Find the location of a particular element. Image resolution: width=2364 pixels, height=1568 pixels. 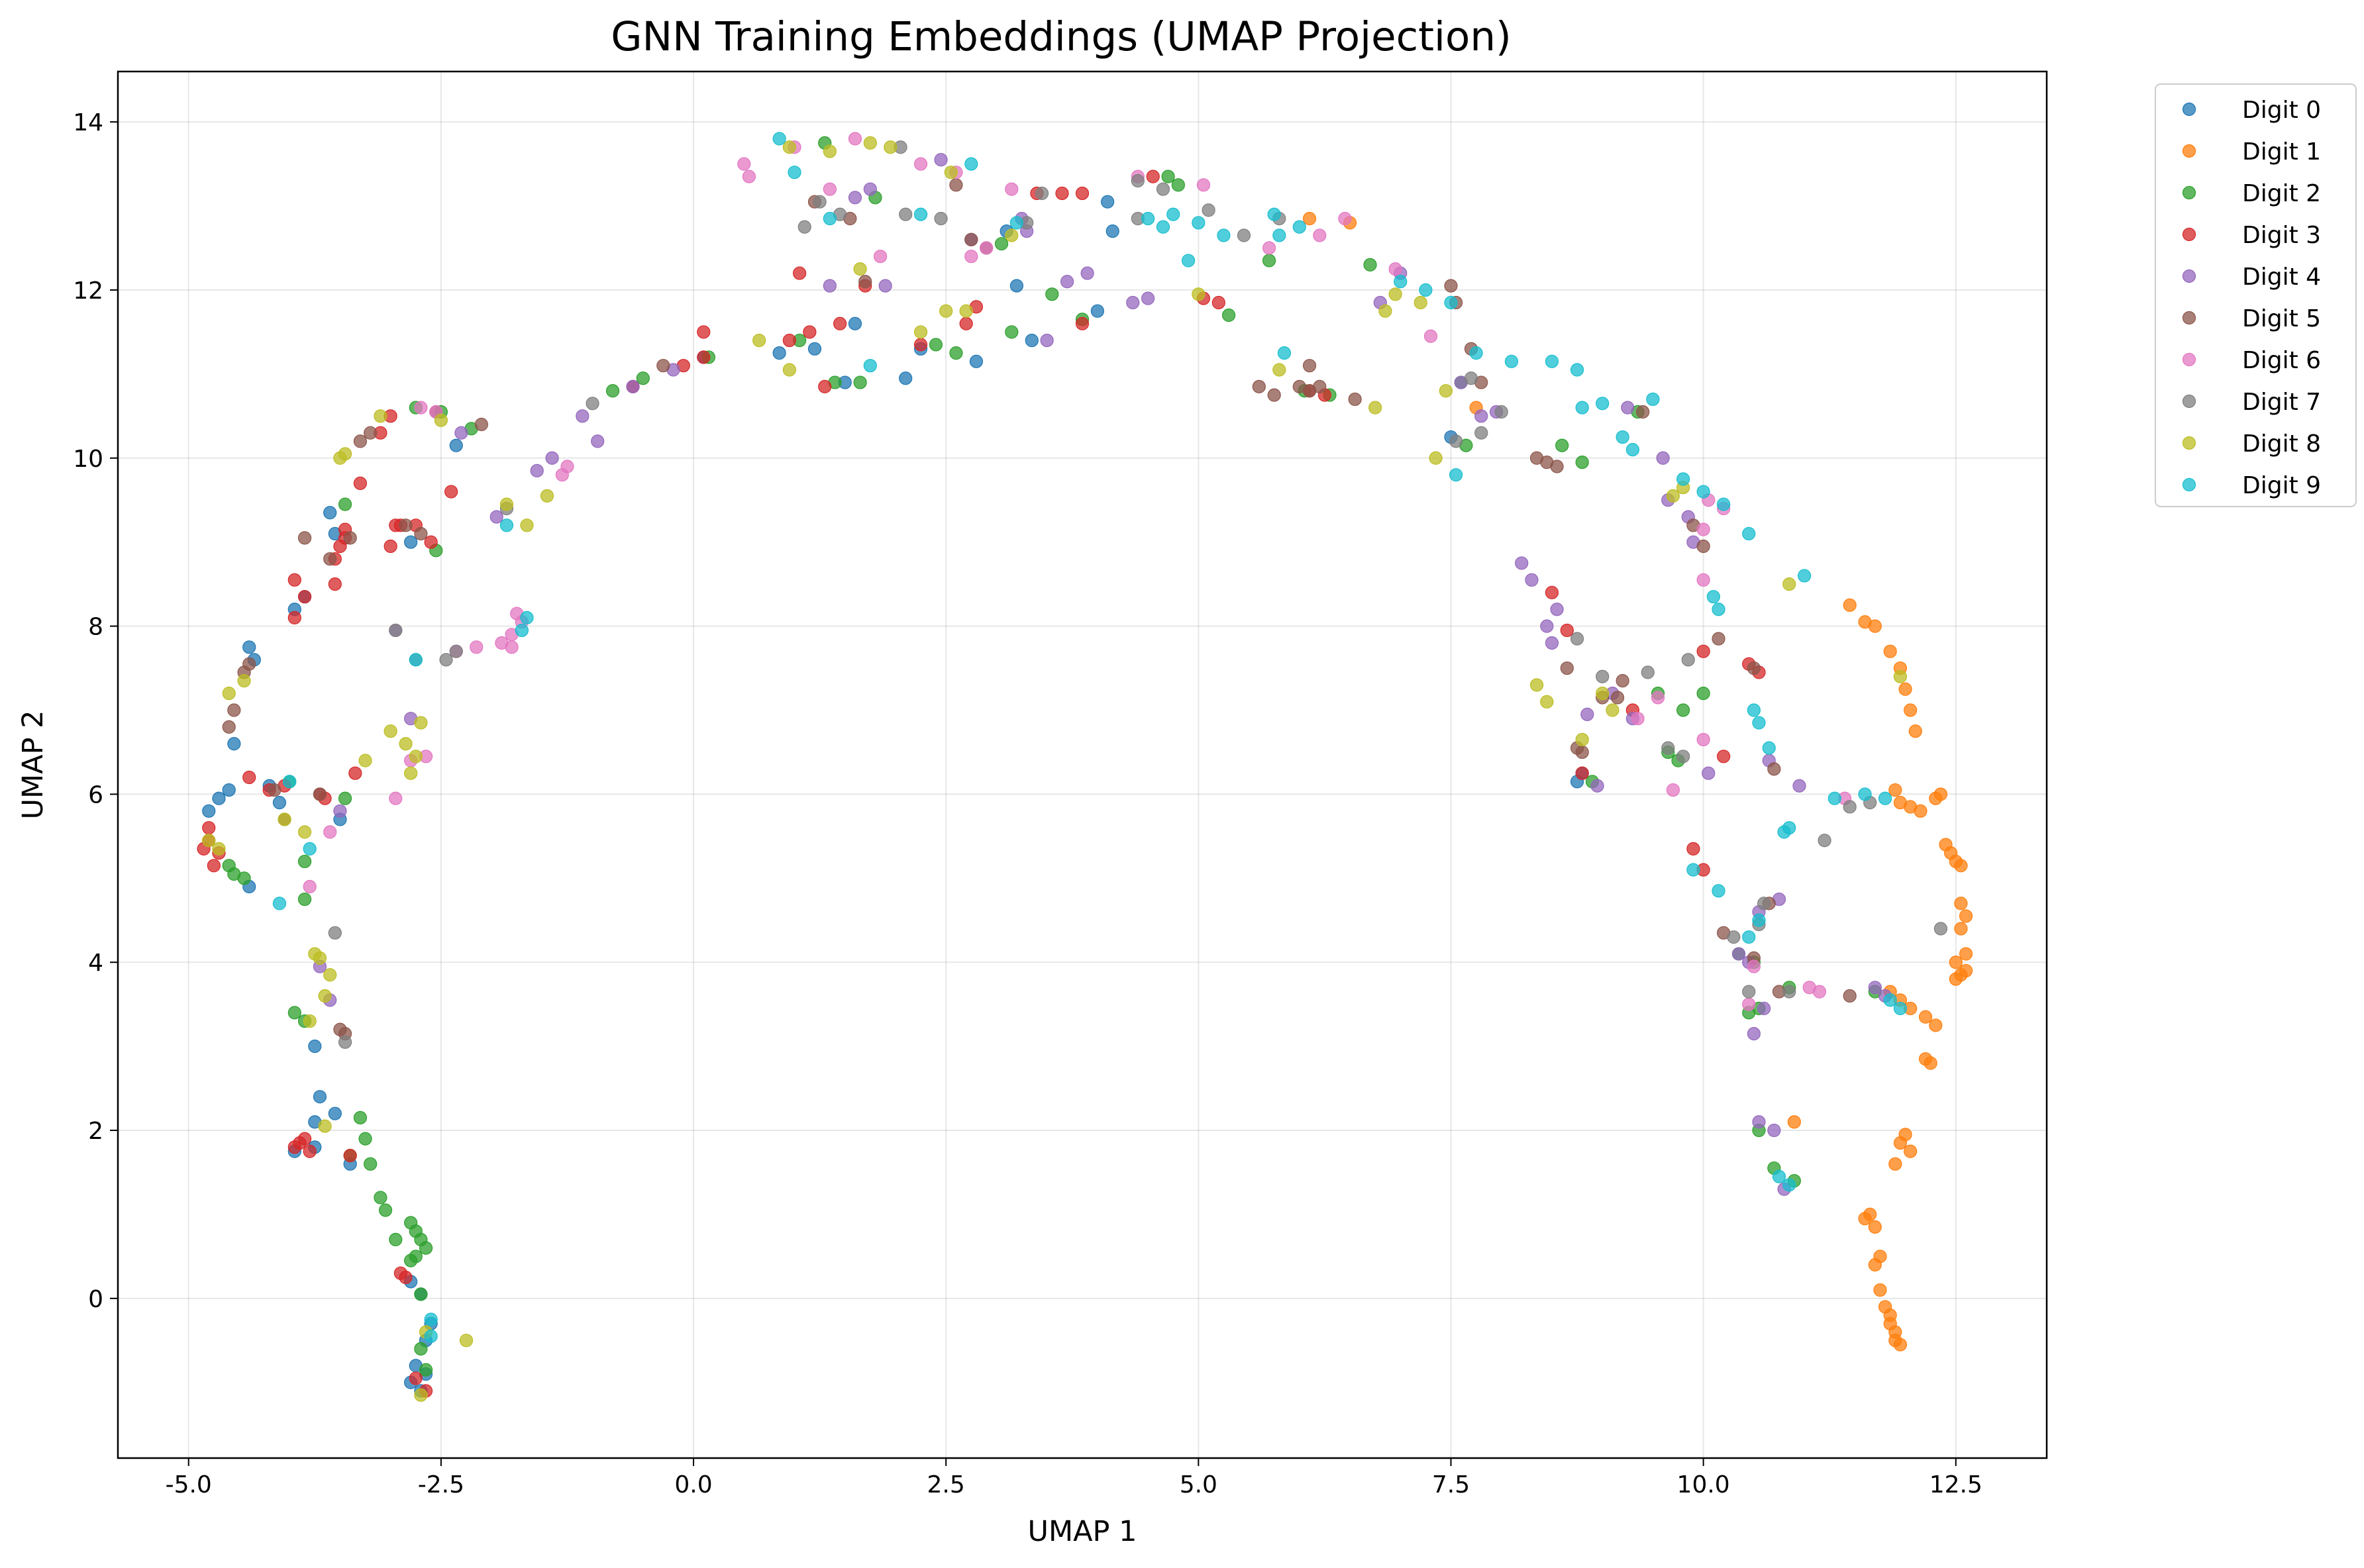

legend-label: Digit 6 is located at coordinates (2282, 360).